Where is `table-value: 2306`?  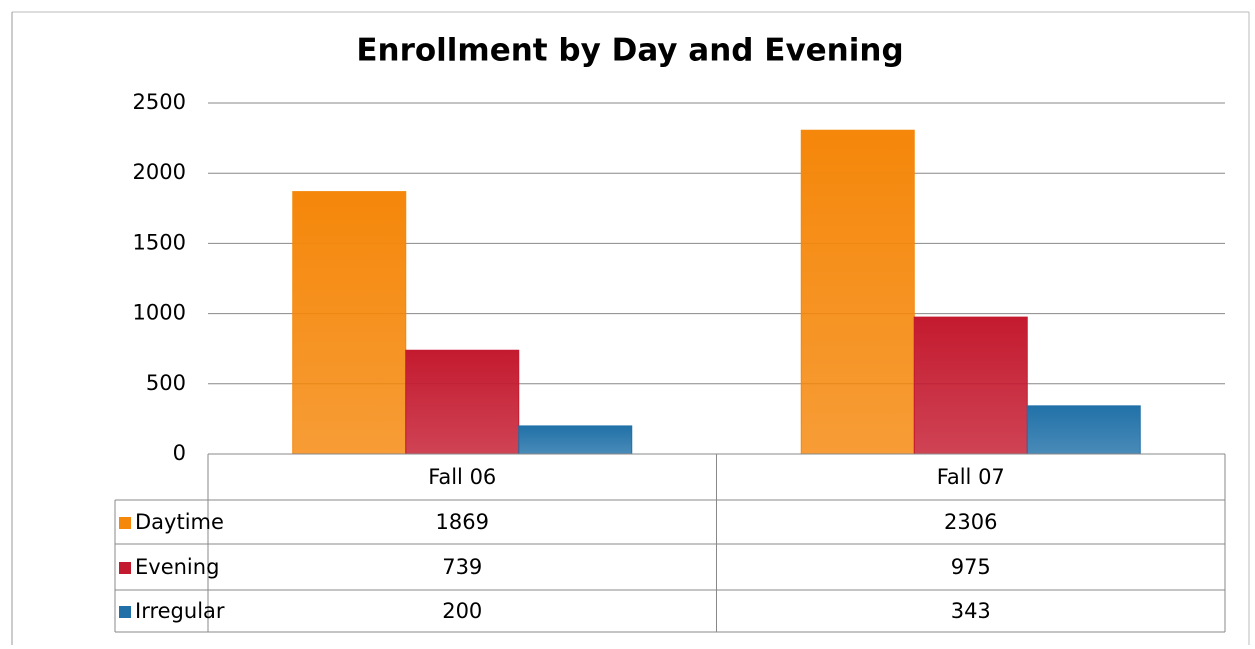 table-value: 2306 is located at coordinates (970, 522).